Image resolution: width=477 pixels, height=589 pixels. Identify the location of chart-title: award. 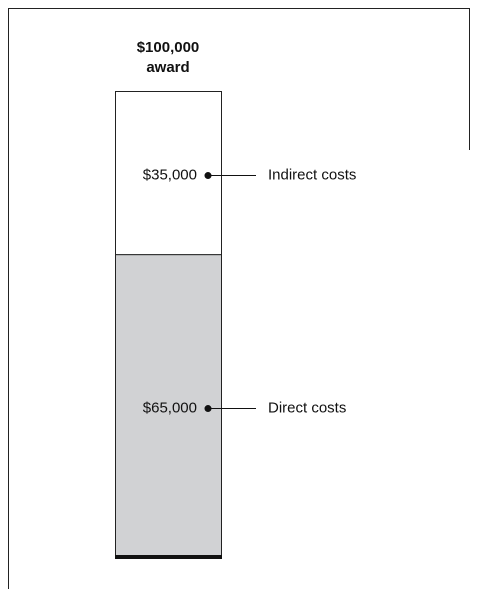
(167, 67).